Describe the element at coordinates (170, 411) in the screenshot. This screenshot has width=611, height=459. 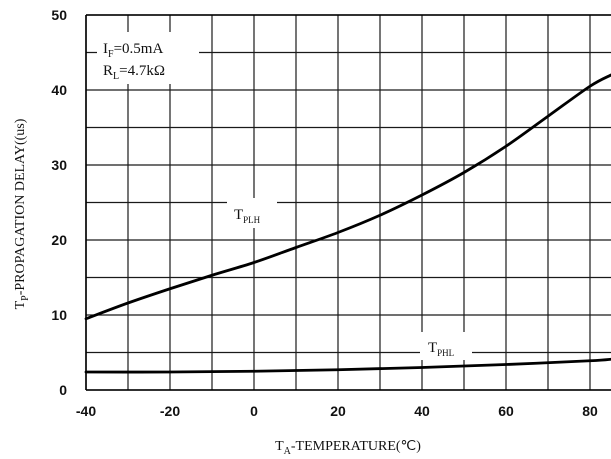
I see `x-tick-label: -20` at that location.